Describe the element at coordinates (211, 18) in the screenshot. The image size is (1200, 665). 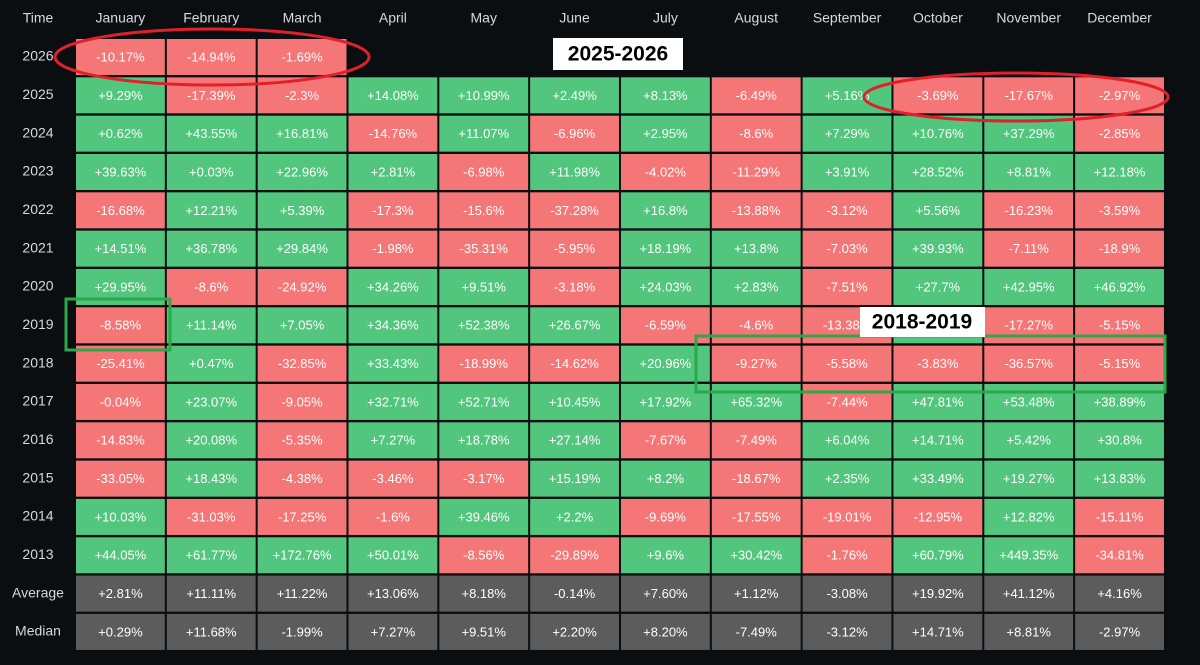
I see `column-header: February` at that location.